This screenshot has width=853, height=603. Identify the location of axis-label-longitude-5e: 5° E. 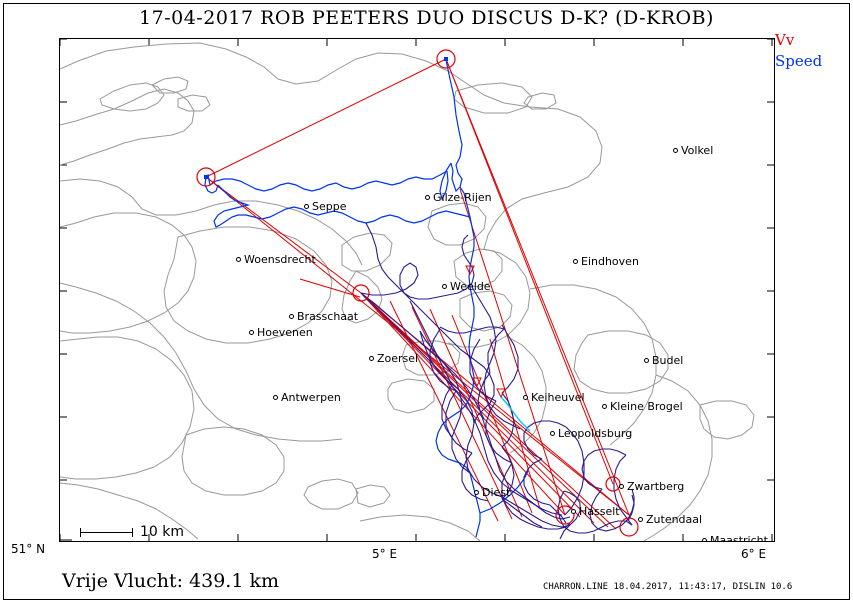
(385, 554).